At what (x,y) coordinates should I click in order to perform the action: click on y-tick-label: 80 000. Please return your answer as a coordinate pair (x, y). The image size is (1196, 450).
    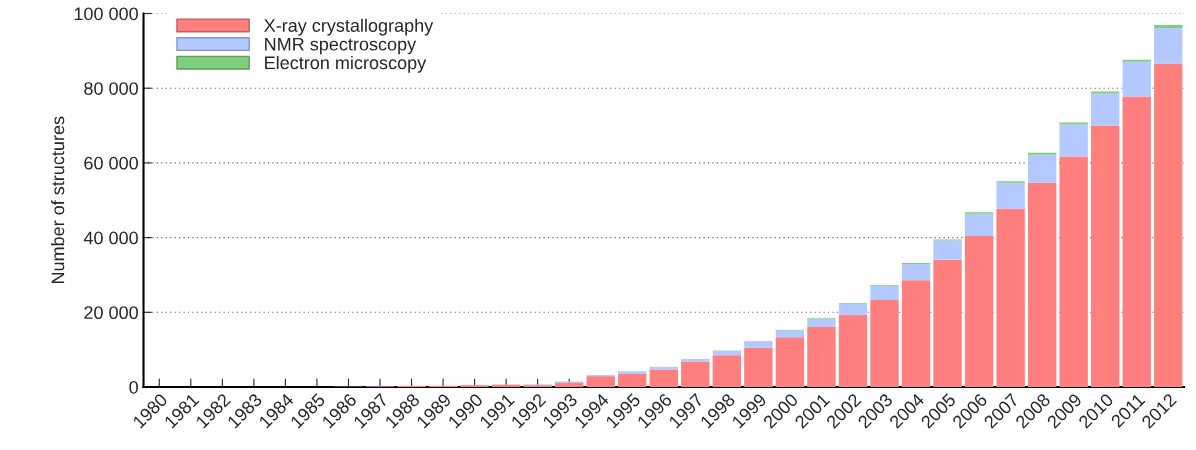
    Looking at the image, I should click on (111, 88).